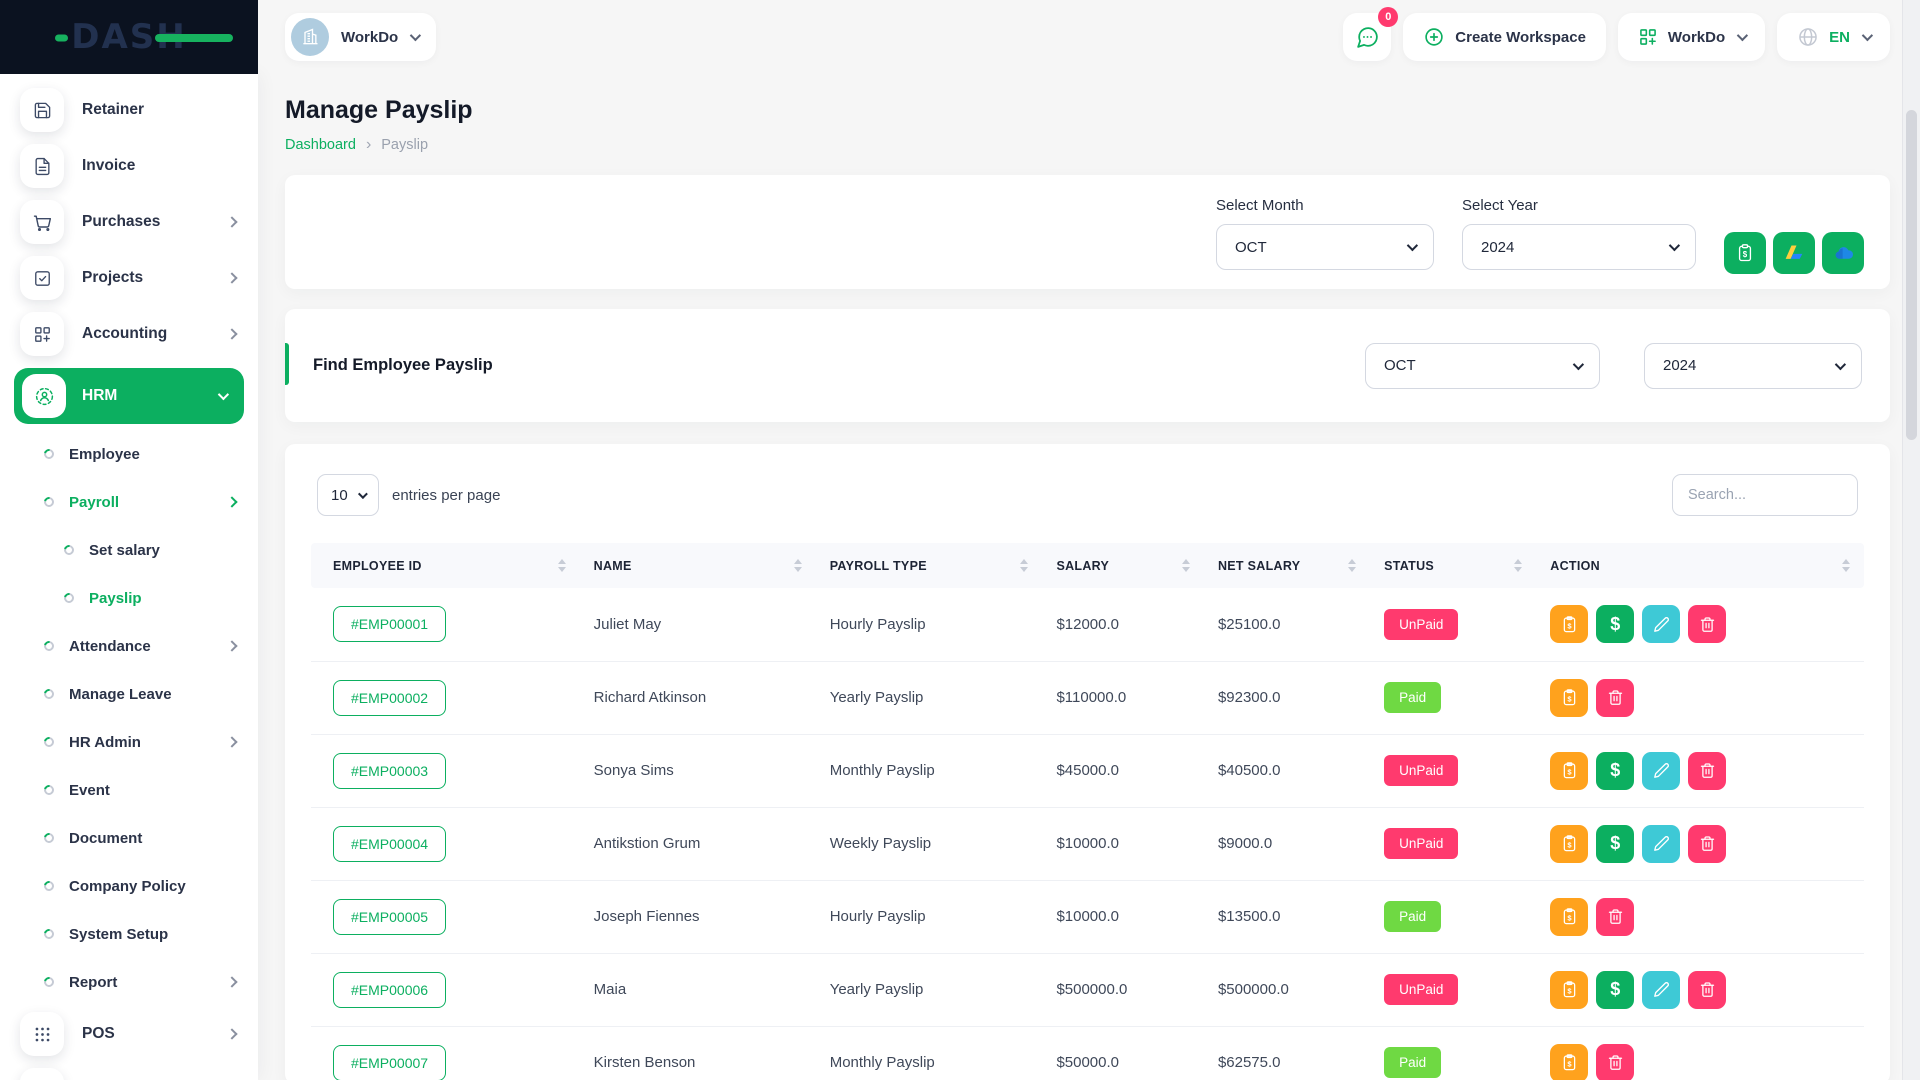 This screenshot has width=1920, height=1080. What do you see at coordinates (129, 598) in the screenshot?
I see `sidebar-item-payslip: Payslip` at bounding box center [129, 598].